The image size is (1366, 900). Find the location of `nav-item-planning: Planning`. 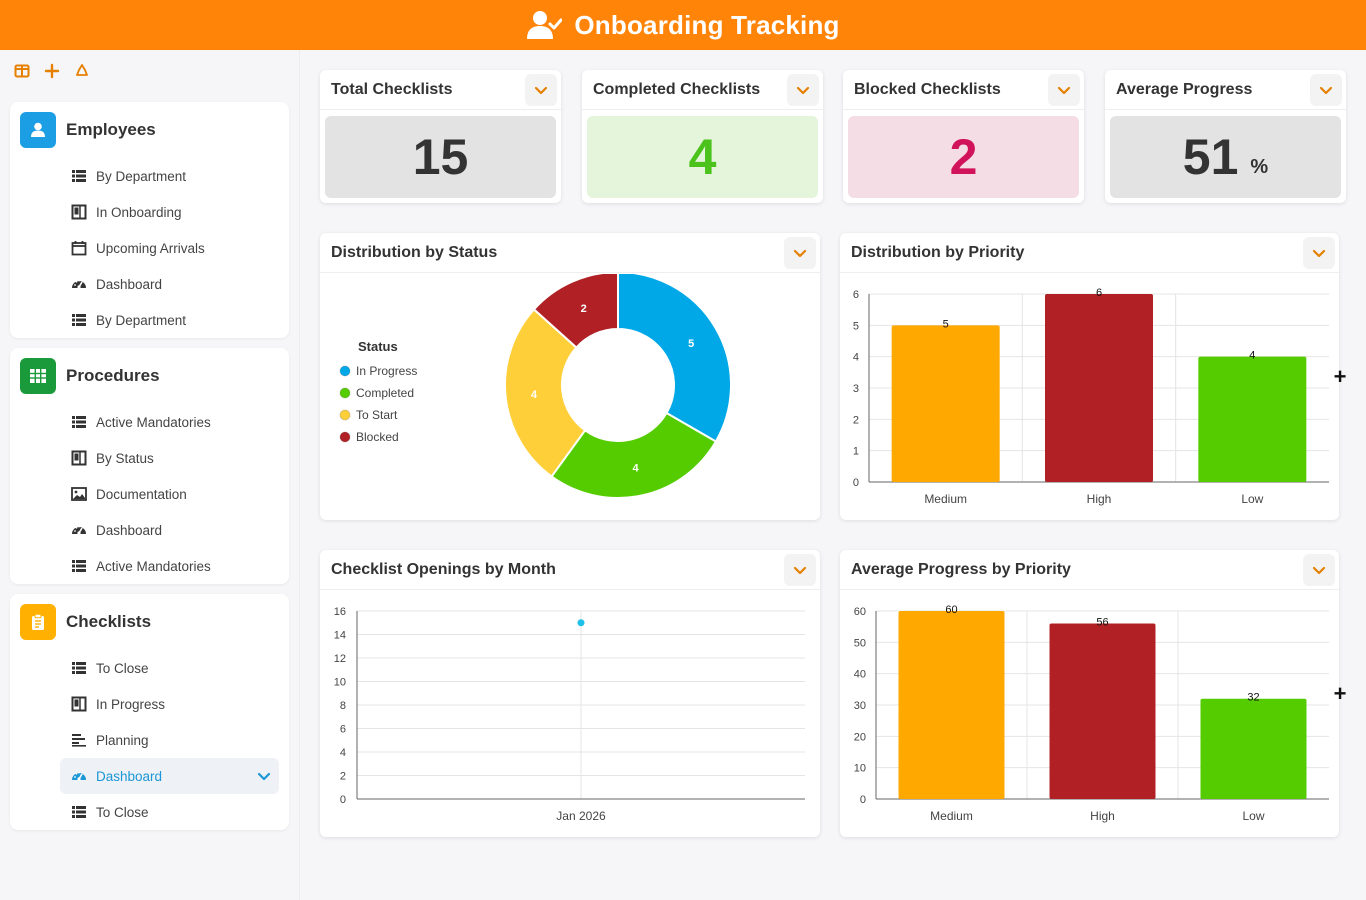

nav-item-planning: Planning is located at coordinates (144, 740).